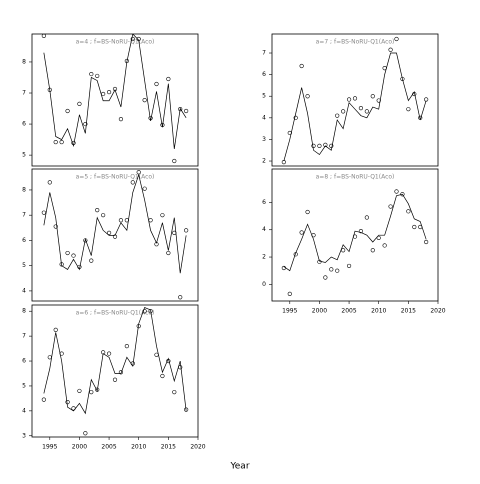 The image size is (480, 484). What do you see at coordinates (437, 311) in the screenshot?
I see `x-tick-label: 2020` at bounding box center [437, 311].